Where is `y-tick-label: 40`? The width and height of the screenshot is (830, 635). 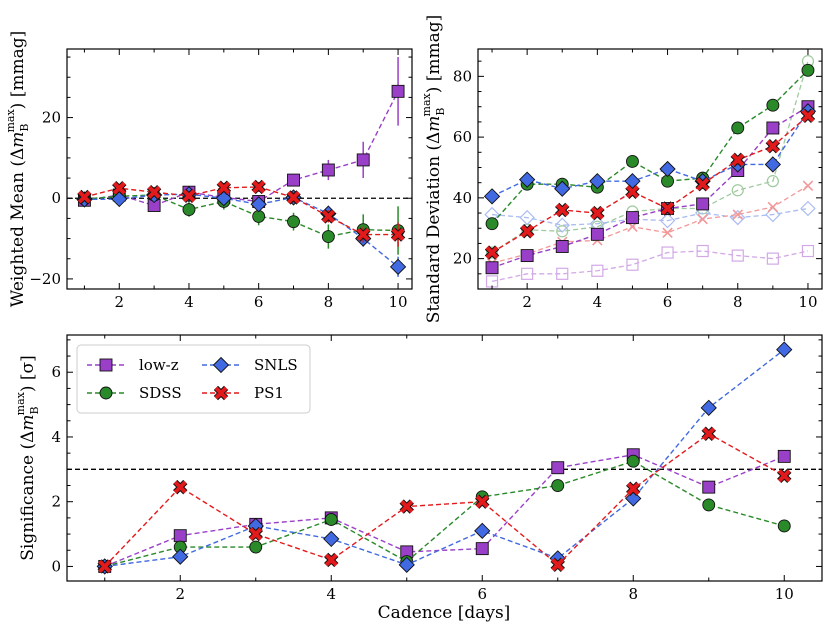 y-tick-label: 40 is located at coordinates (462, 198).